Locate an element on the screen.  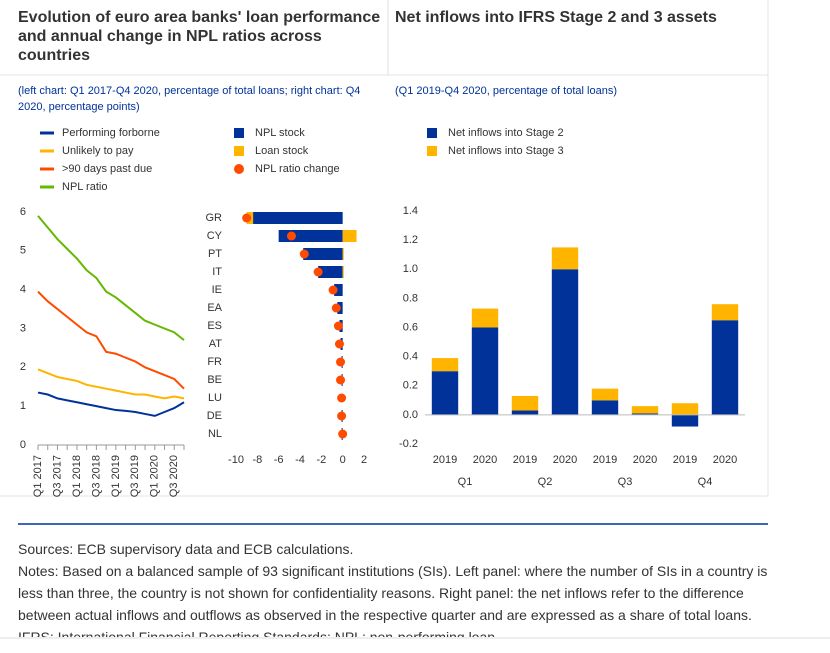
group-label: Q4 is located at coordinates (705, 482).